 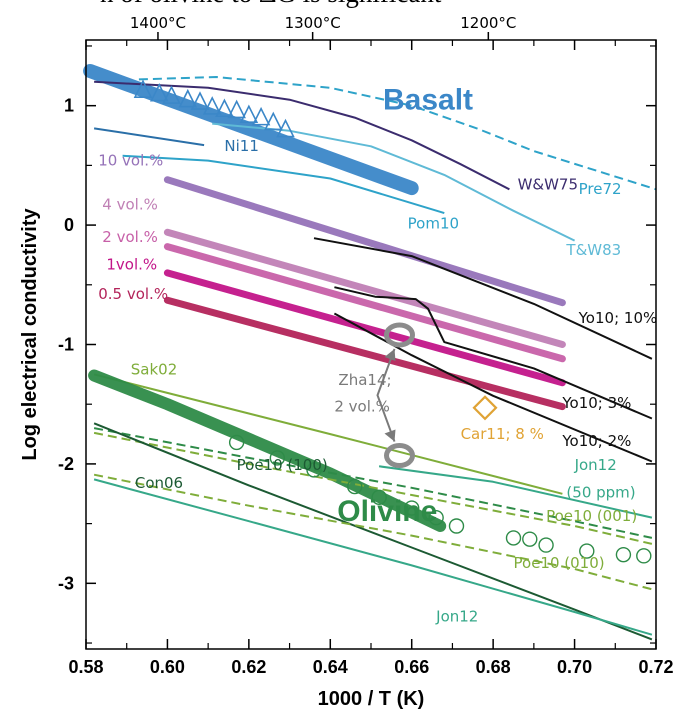 I want to click on caption-fragment: n of olivine to ΔG is significant, so click(x=338, y=9).